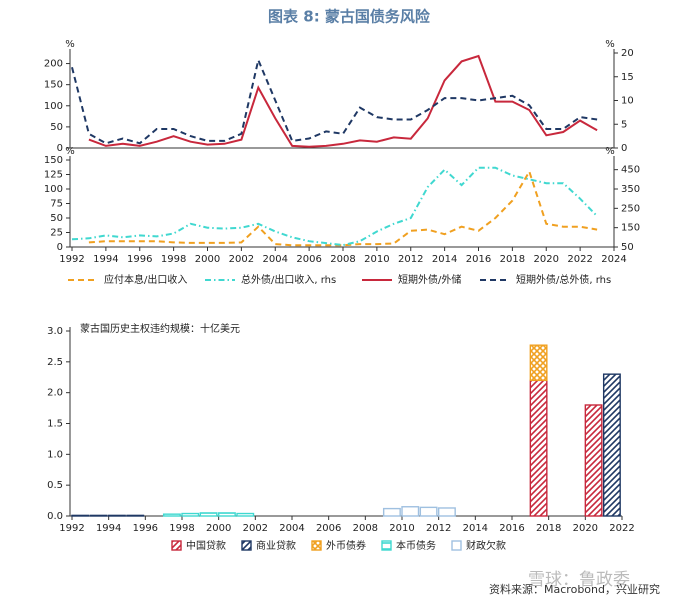 The height and width of the screenshot is (601, 698). Describe the element at coordinates (624, 124) in the screenshot. I see `y2-tick-label: 5` at that location.